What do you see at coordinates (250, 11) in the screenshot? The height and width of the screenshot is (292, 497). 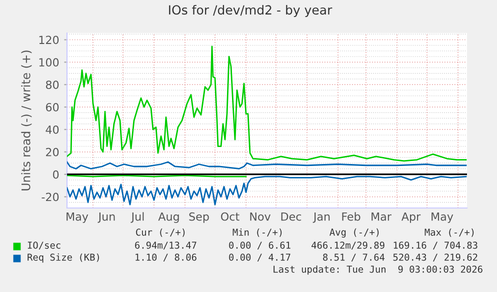 I see `chart-title: IOs for /dev/md2 - by year` at bounding box center [250, 11].